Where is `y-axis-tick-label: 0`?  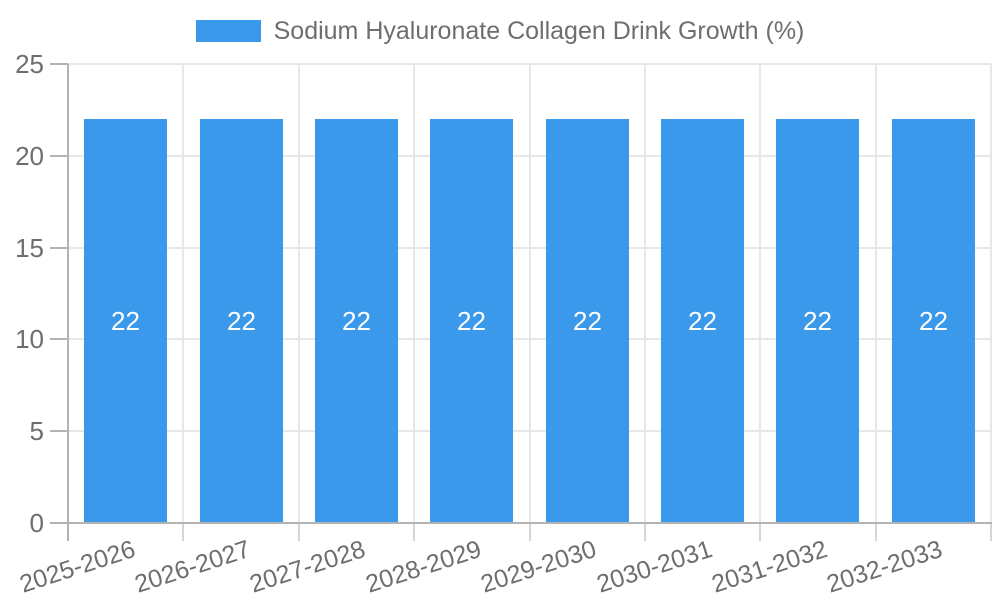 y-axis-tick-label: 0 is located at coordinates (36, 523).